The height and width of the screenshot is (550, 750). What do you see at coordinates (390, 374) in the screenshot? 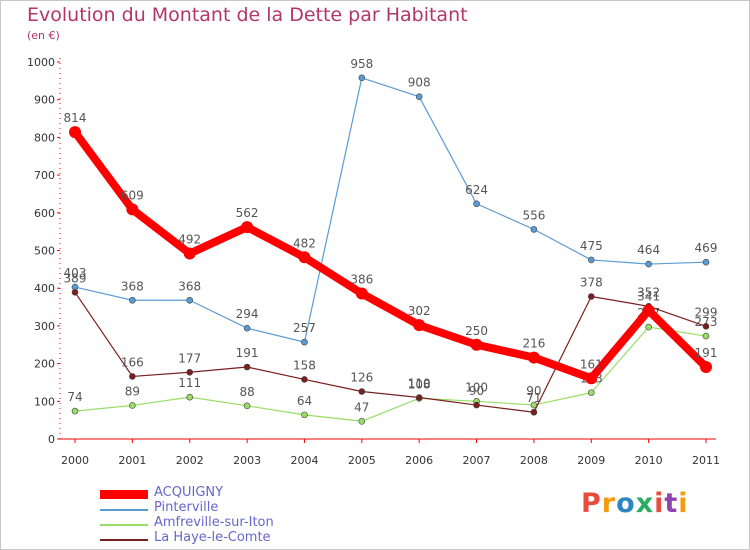
I see `series-line` at bounding box center [390, 374].